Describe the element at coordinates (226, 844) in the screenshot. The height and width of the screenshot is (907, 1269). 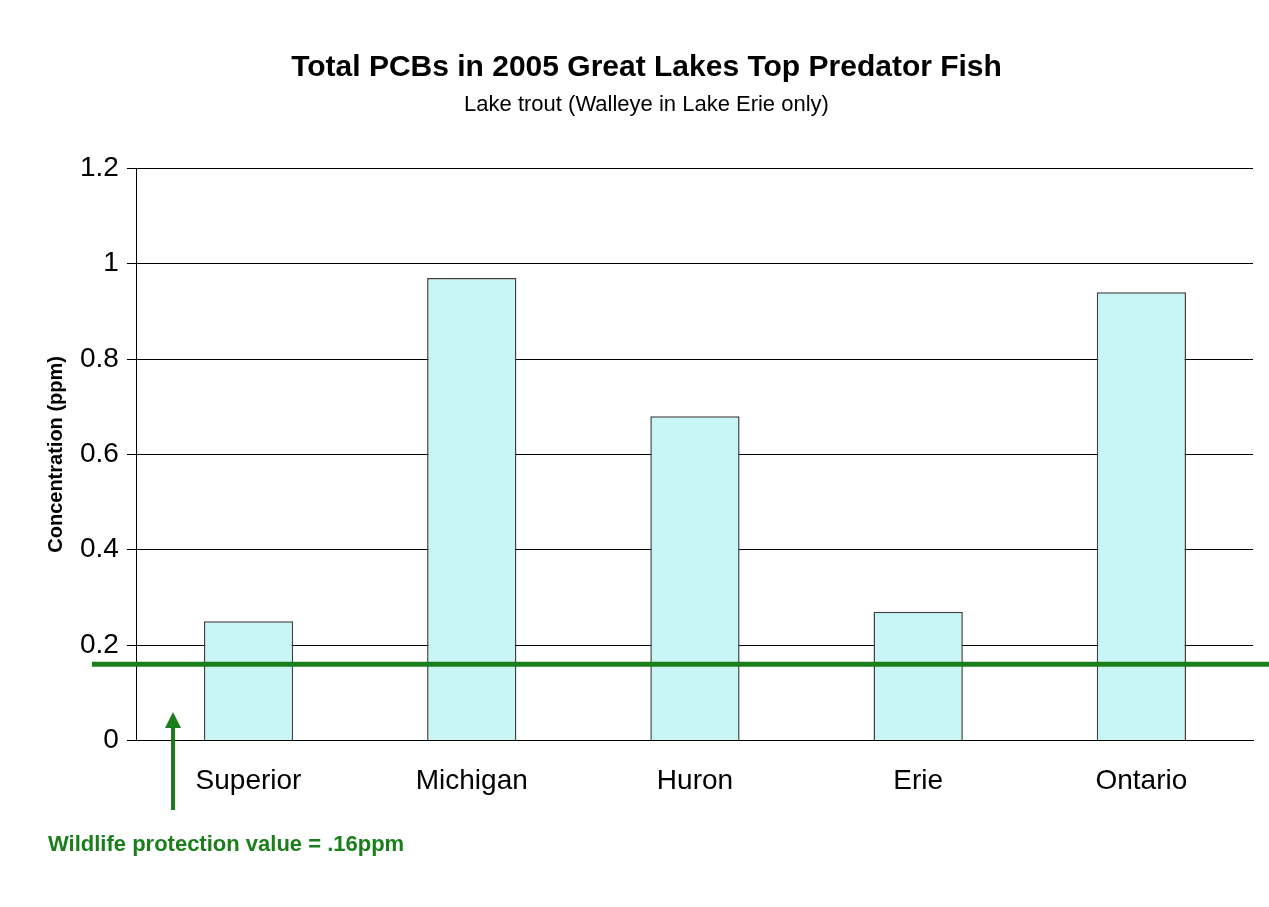
I see `ref-line-label: Wildlife protection value = .16ppm` at that location.